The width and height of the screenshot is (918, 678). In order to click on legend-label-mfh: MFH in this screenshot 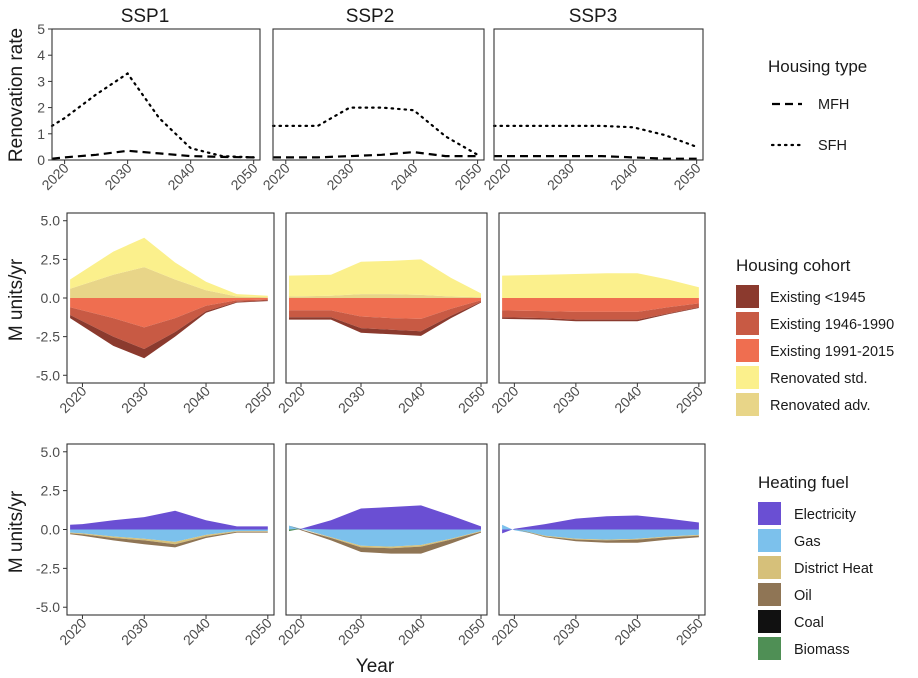, I will do `click(833, 105)`.